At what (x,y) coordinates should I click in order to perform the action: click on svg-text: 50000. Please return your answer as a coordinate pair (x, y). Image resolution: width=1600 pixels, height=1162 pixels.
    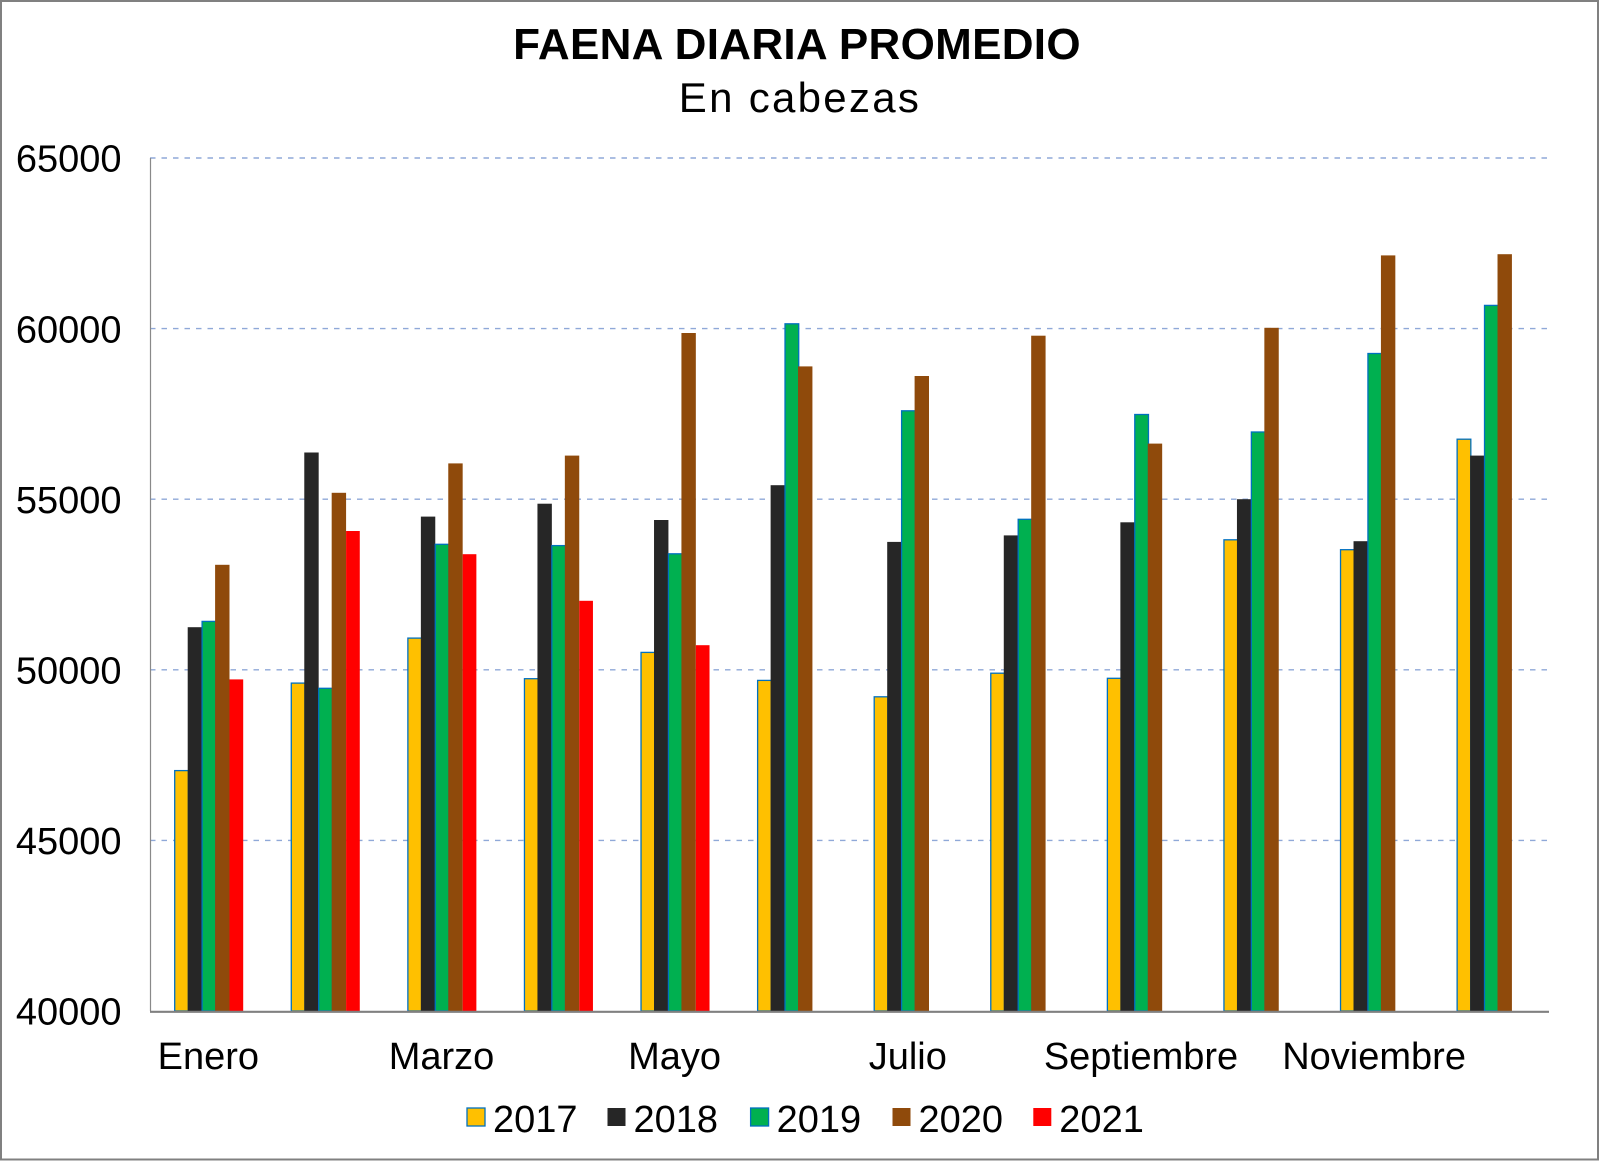
    Looking at the image, I should click on (69, 672).